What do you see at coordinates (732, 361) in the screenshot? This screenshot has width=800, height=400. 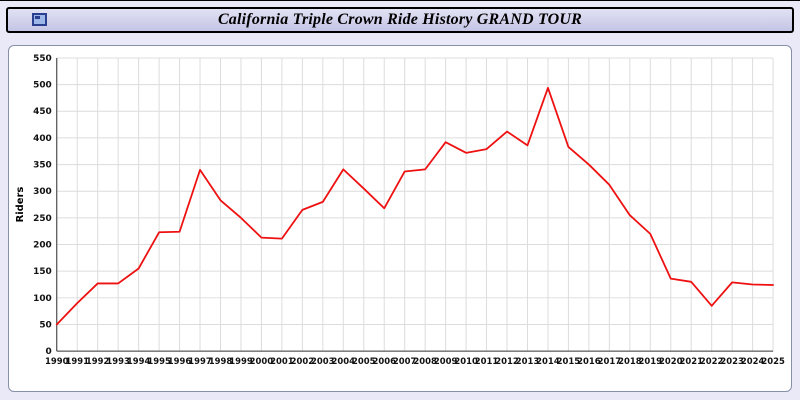 I see `x-tick-label: 2023` at bounding box center [732, 361].